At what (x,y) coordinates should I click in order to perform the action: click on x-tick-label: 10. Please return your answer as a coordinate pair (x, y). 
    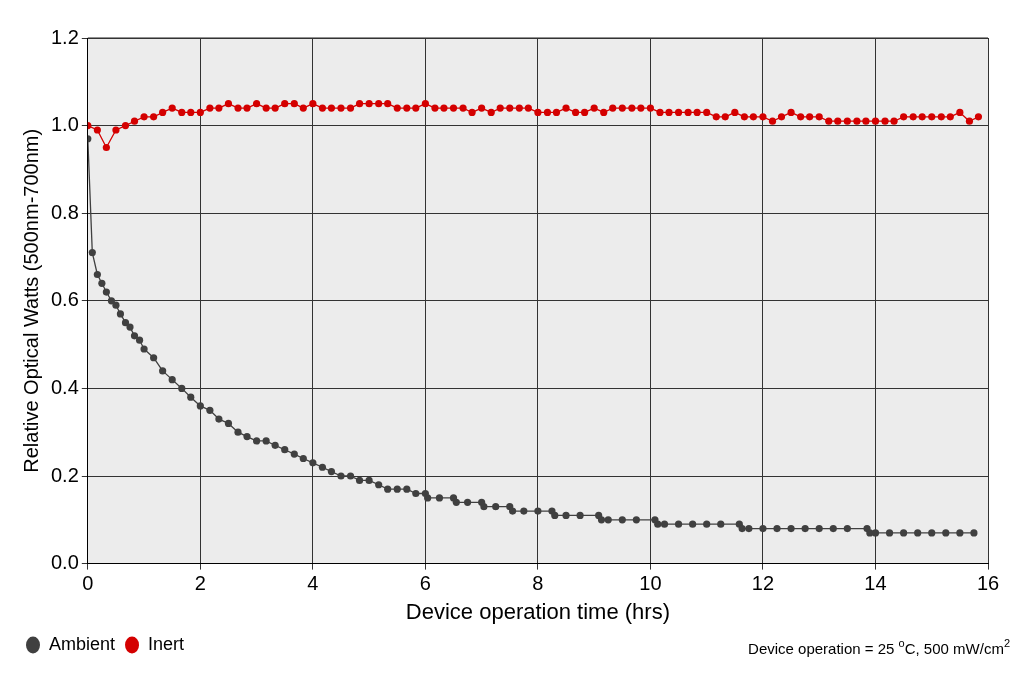
    Looking at the image, I should click on (650, 583).